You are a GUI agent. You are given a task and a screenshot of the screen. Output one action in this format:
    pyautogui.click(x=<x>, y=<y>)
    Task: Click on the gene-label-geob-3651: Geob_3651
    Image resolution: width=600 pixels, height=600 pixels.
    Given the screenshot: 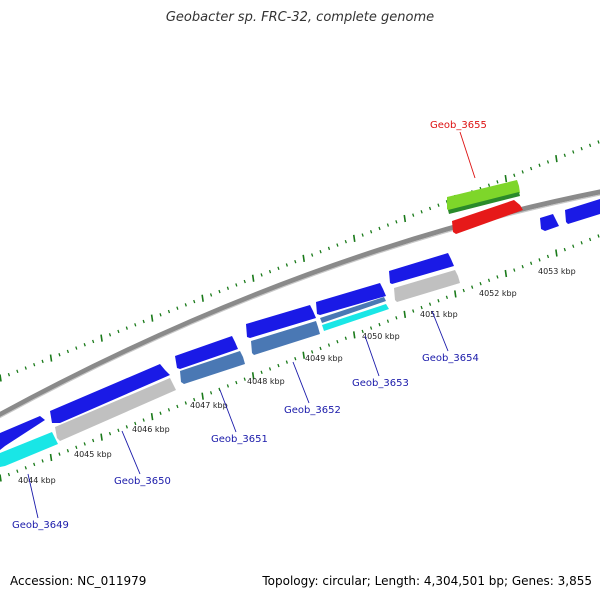 What is the action you would take?
    pyautogui.click(x=239, y=439)
    